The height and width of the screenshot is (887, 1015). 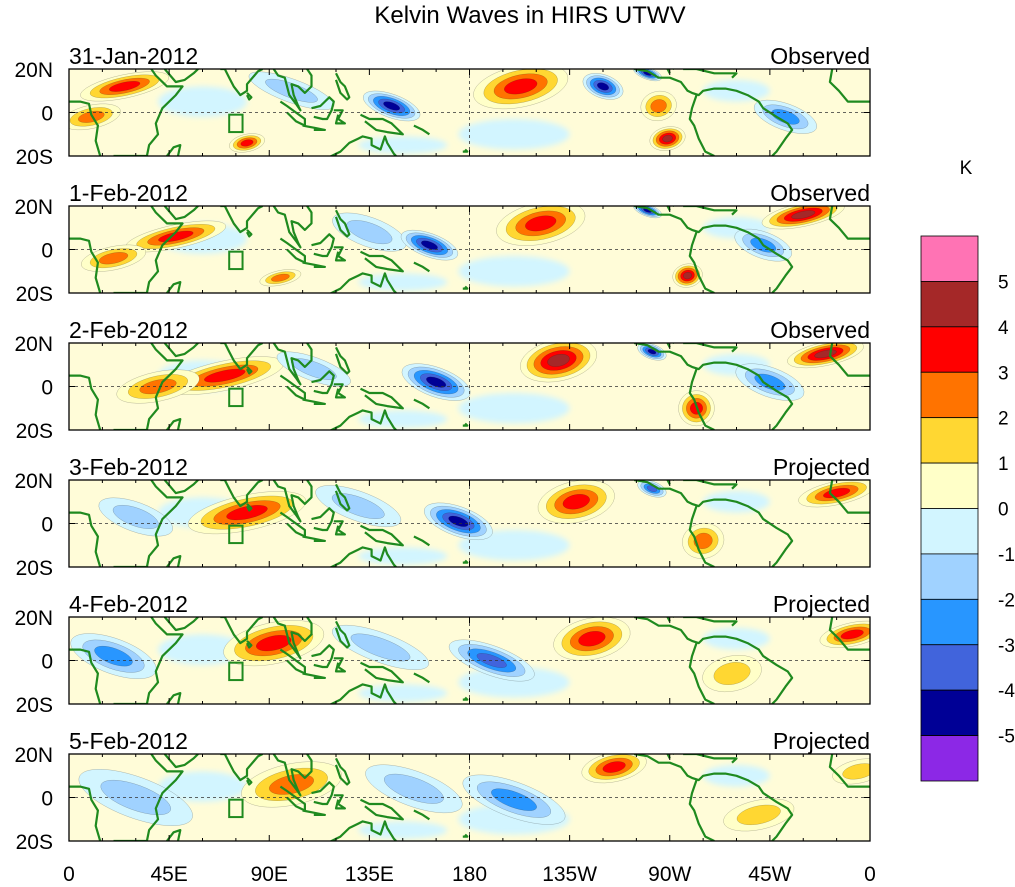 What do you see at coordinates (47, 525) in the screenshot?
I see `lat-tick-label: 0` at bounding box center [47, 525].